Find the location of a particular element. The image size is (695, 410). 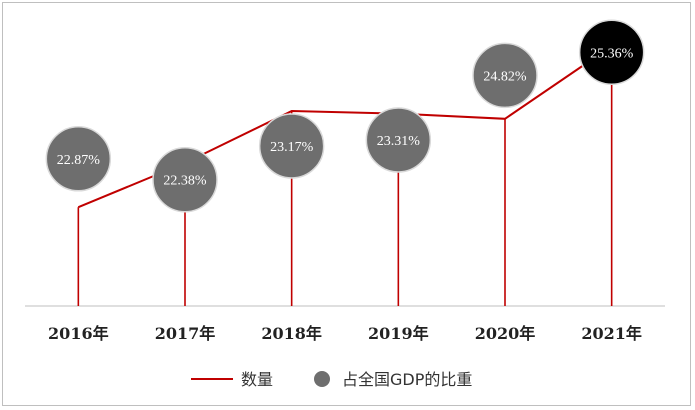

x-tick-label: 2017年 is located at coordinates (185, 333).